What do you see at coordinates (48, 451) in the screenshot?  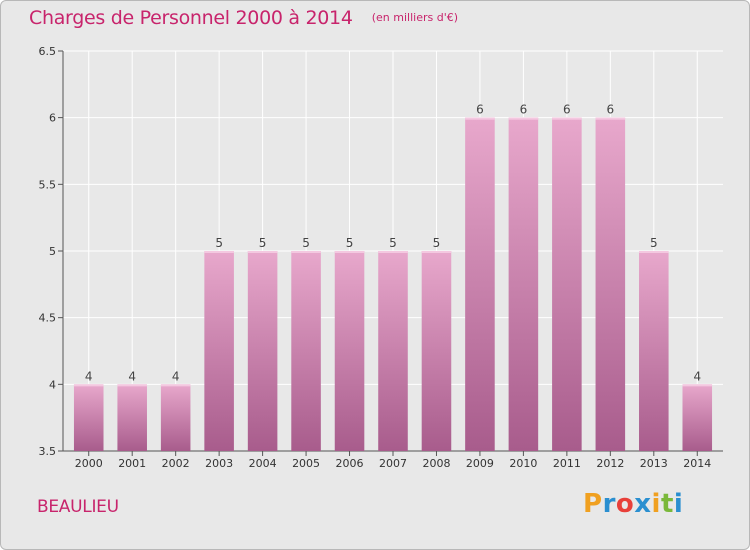 I see `y-tick-label: 3.5` at bounding box center [48, 451].